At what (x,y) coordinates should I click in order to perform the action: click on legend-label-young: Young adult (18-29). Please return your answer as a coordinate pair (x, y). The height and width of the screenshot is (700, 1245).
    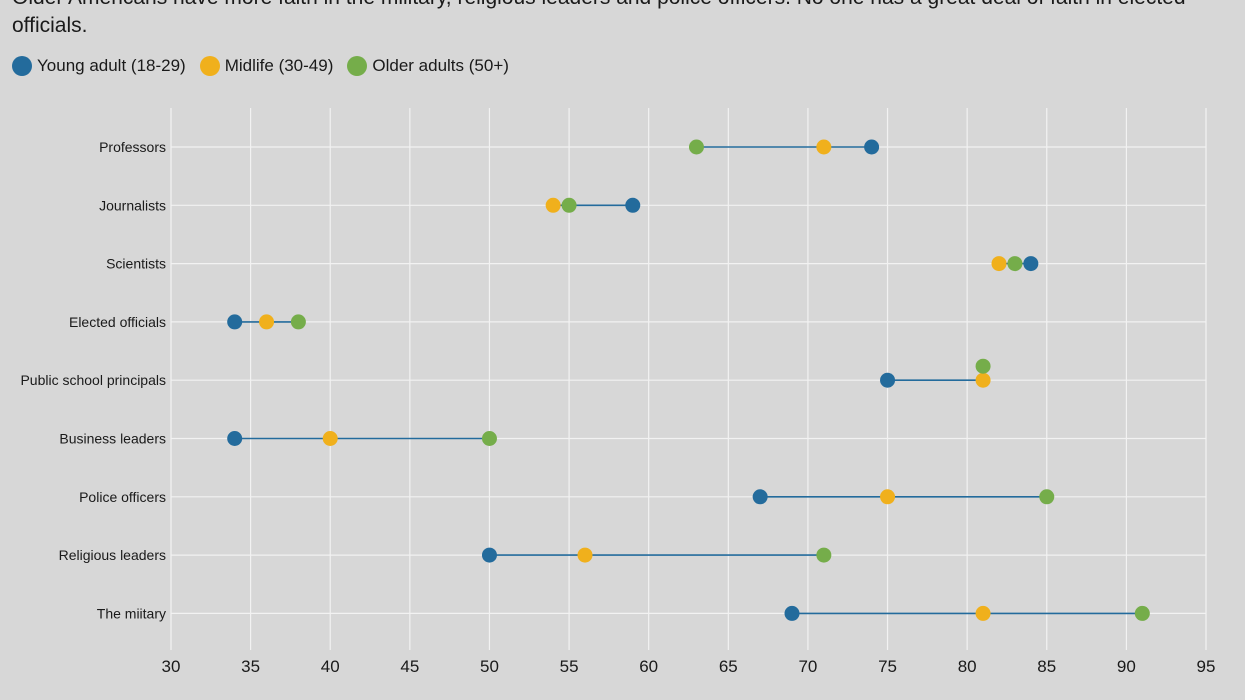
    Looking at the image, I should click on (111, 65).